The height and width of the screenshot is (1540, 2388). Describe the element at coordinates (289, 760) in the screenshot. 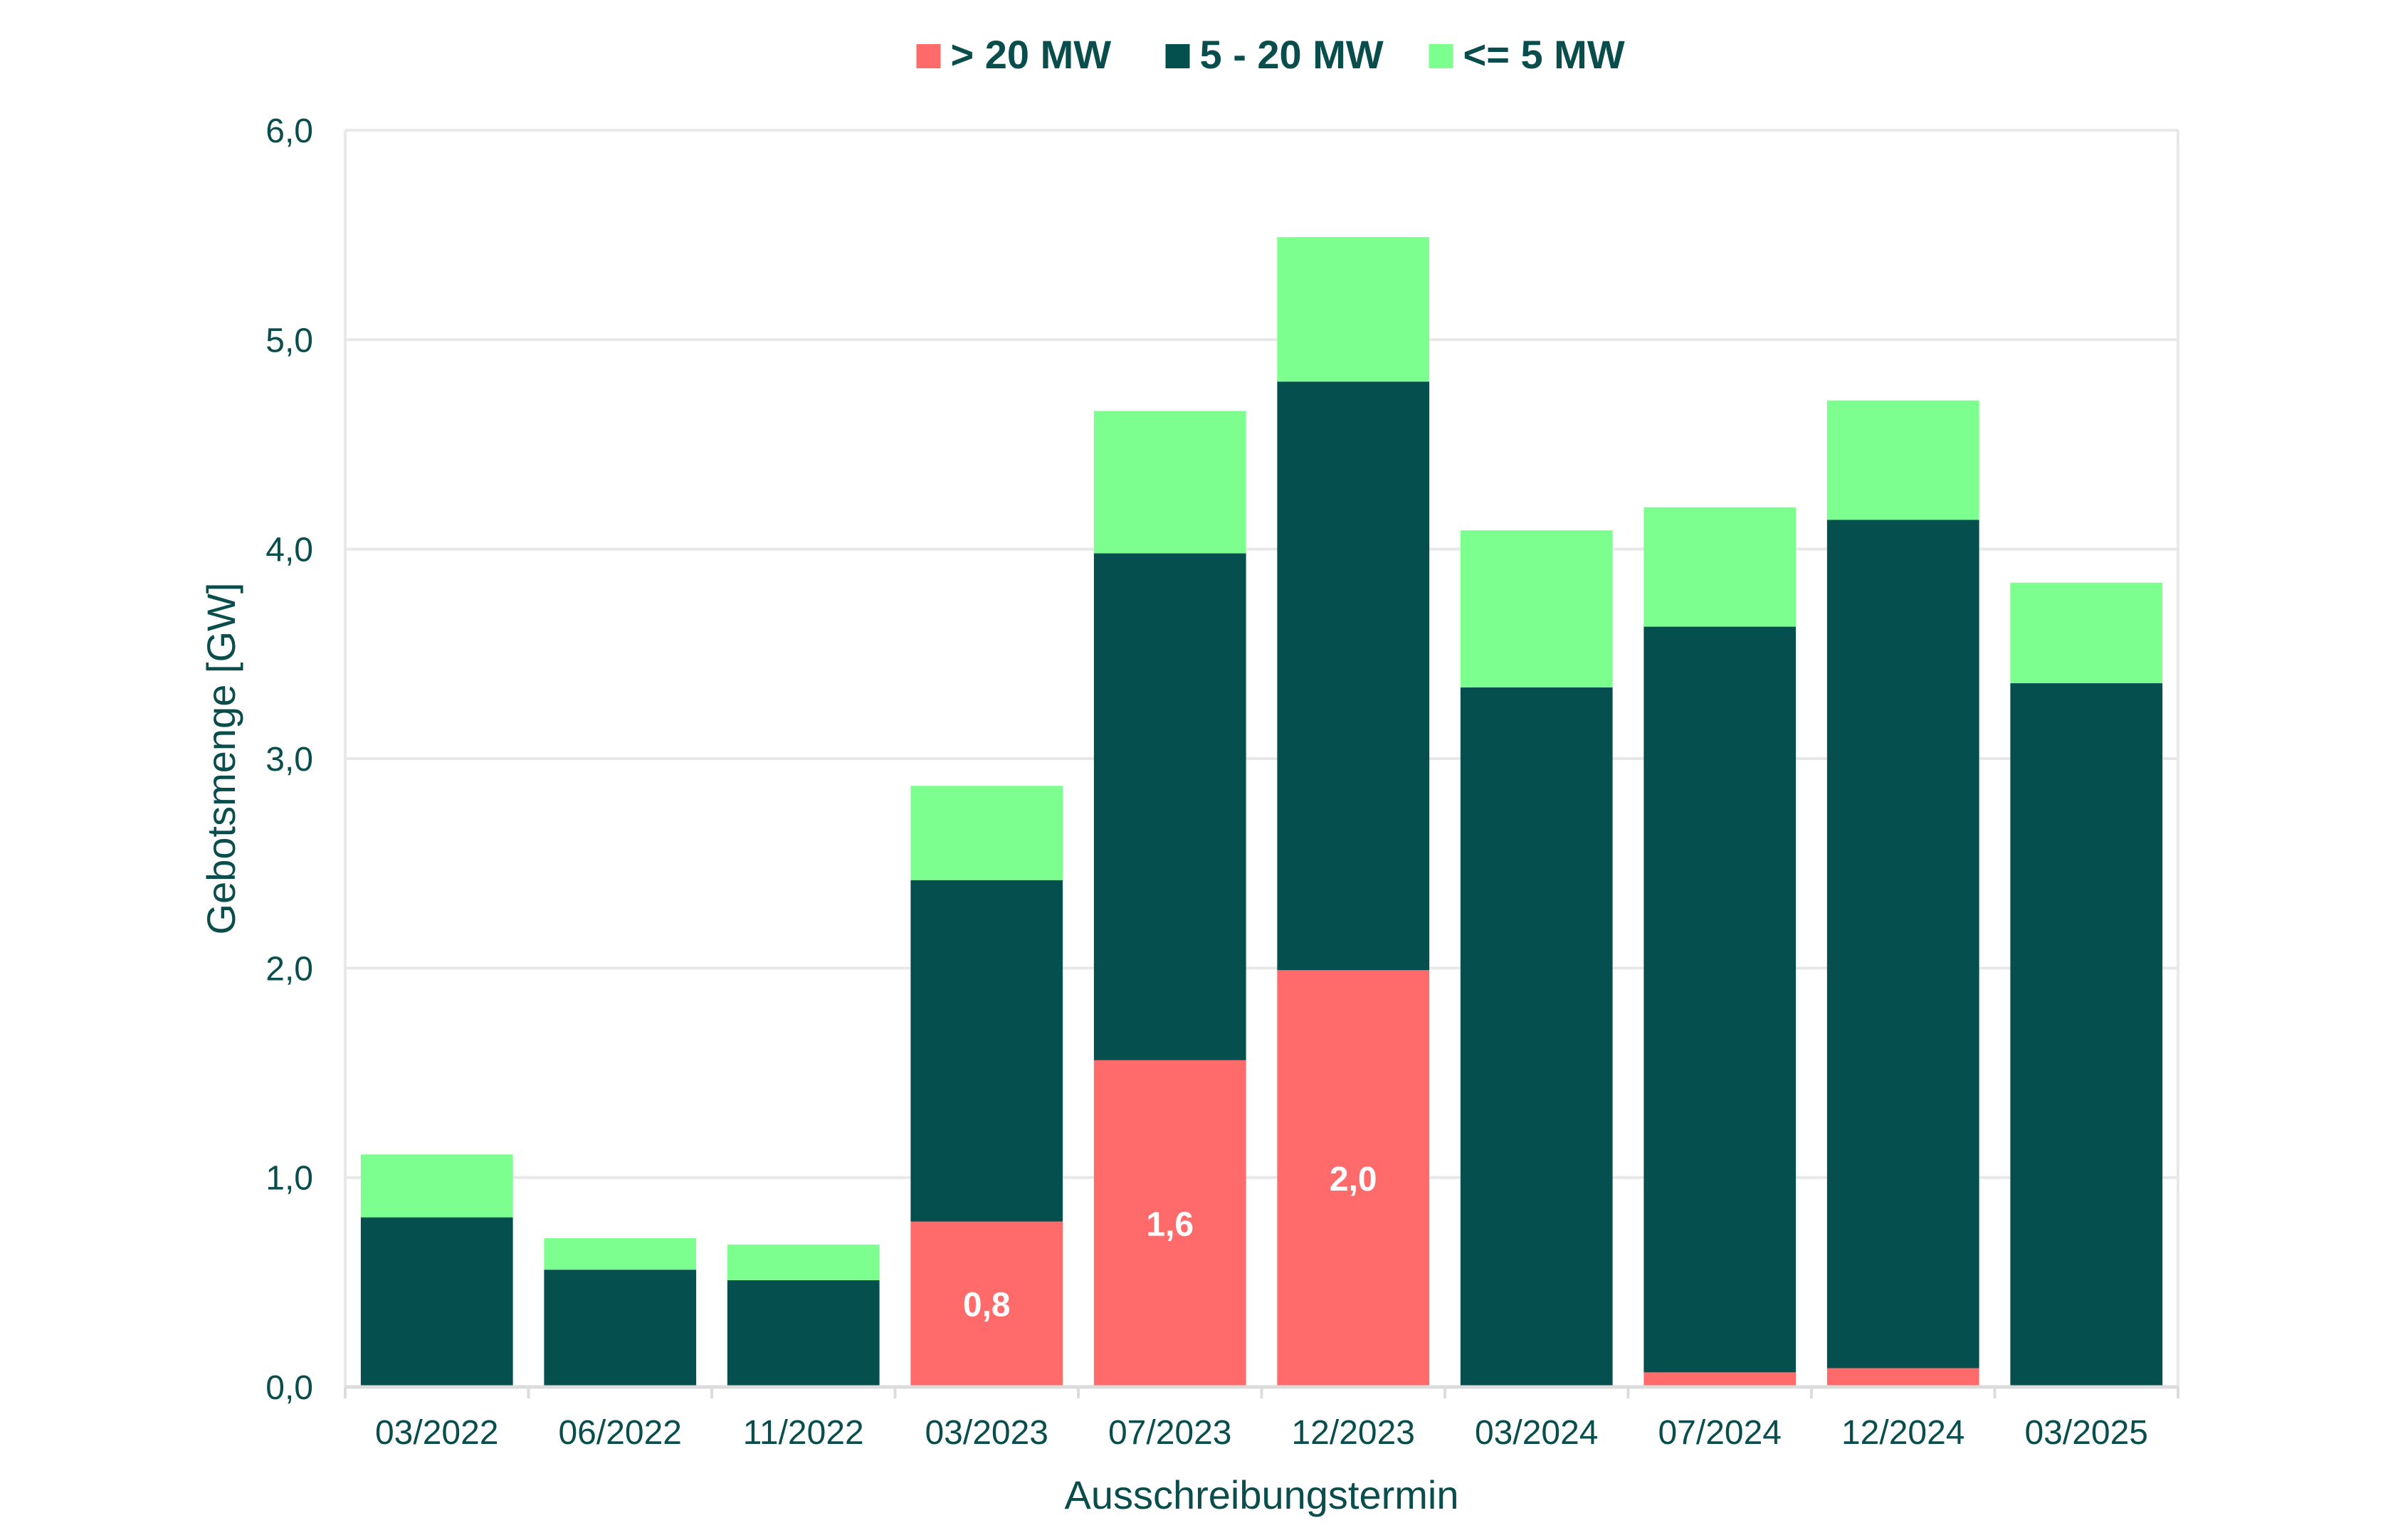

I see `y-tick-label: 3,0` at that location.